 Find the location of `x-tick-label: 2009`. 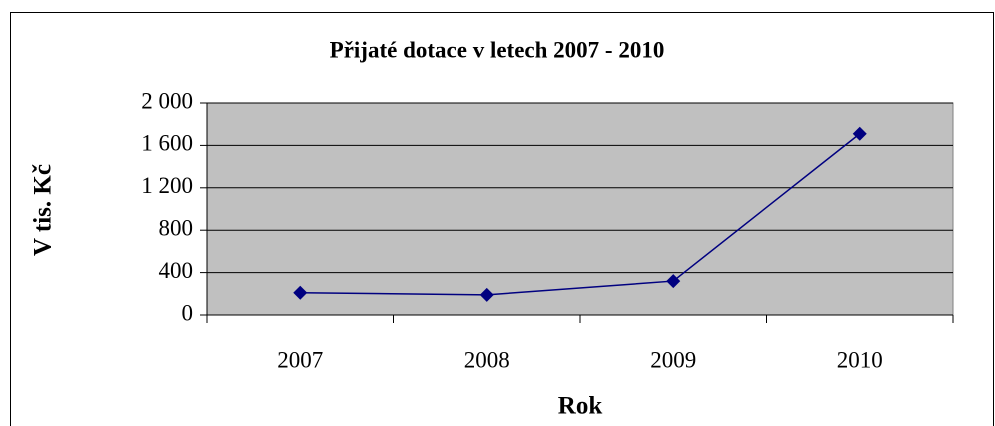

x-tick-label: 2009 is located at coordinates (673, 359).